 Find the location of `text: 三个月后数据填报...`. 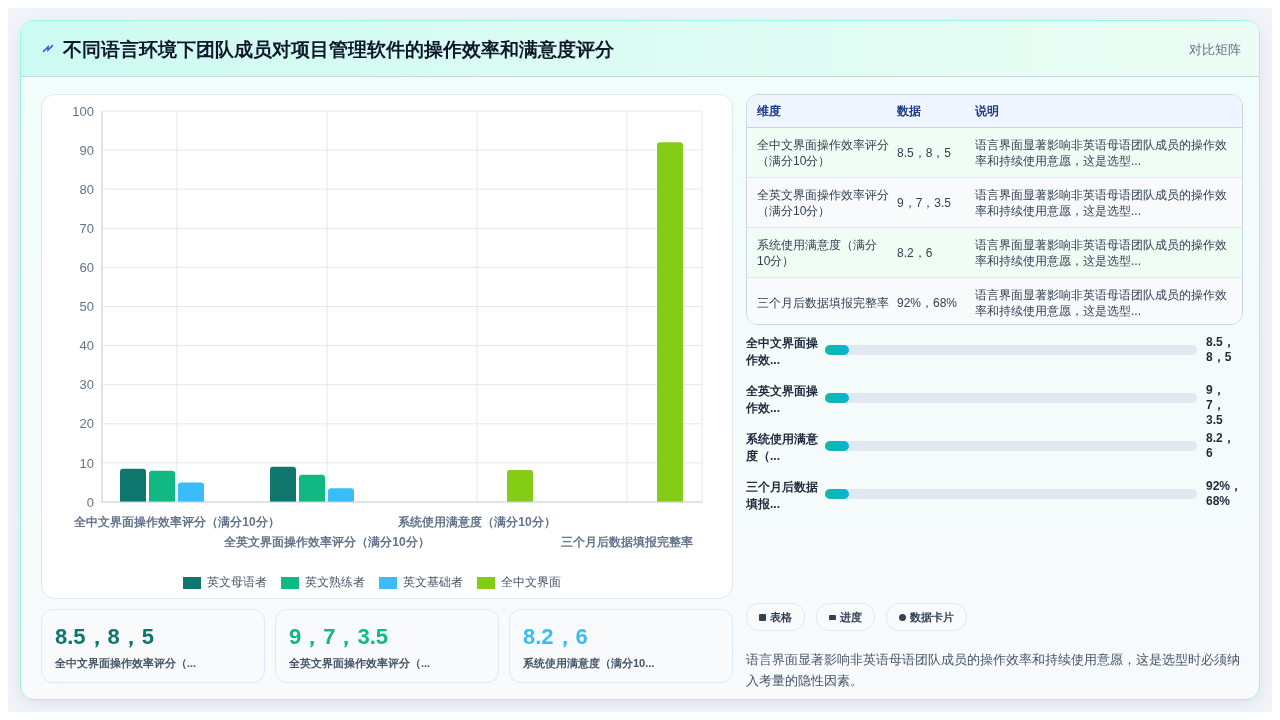

text: 三个月后数据填报... is located at coordinates (782, 495).